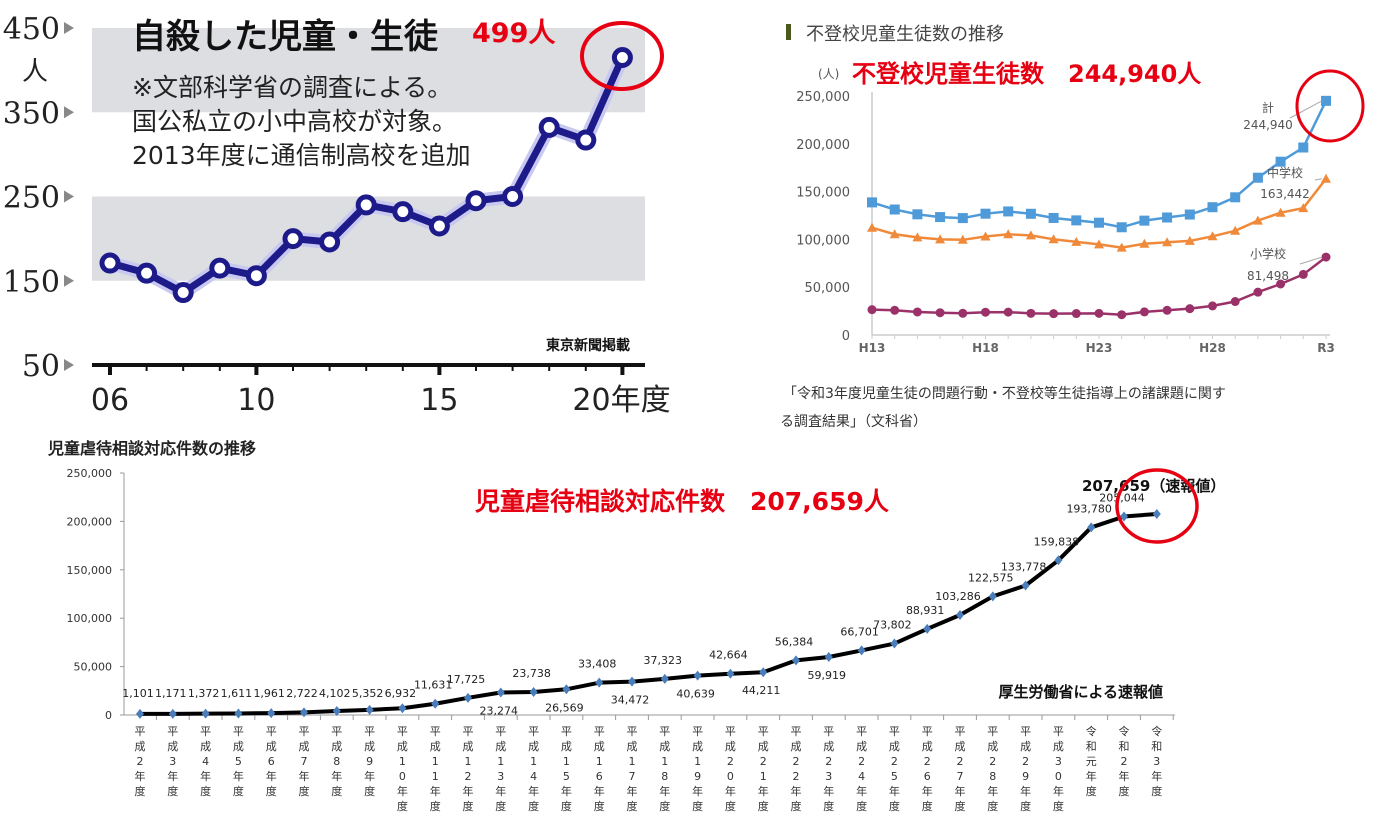 The height and width of the screenshot is (837, 1383). Describe the element at coordinates (205, 761) in the screenshot. I see `x-tick-label: 平成 4 年度` at that location.